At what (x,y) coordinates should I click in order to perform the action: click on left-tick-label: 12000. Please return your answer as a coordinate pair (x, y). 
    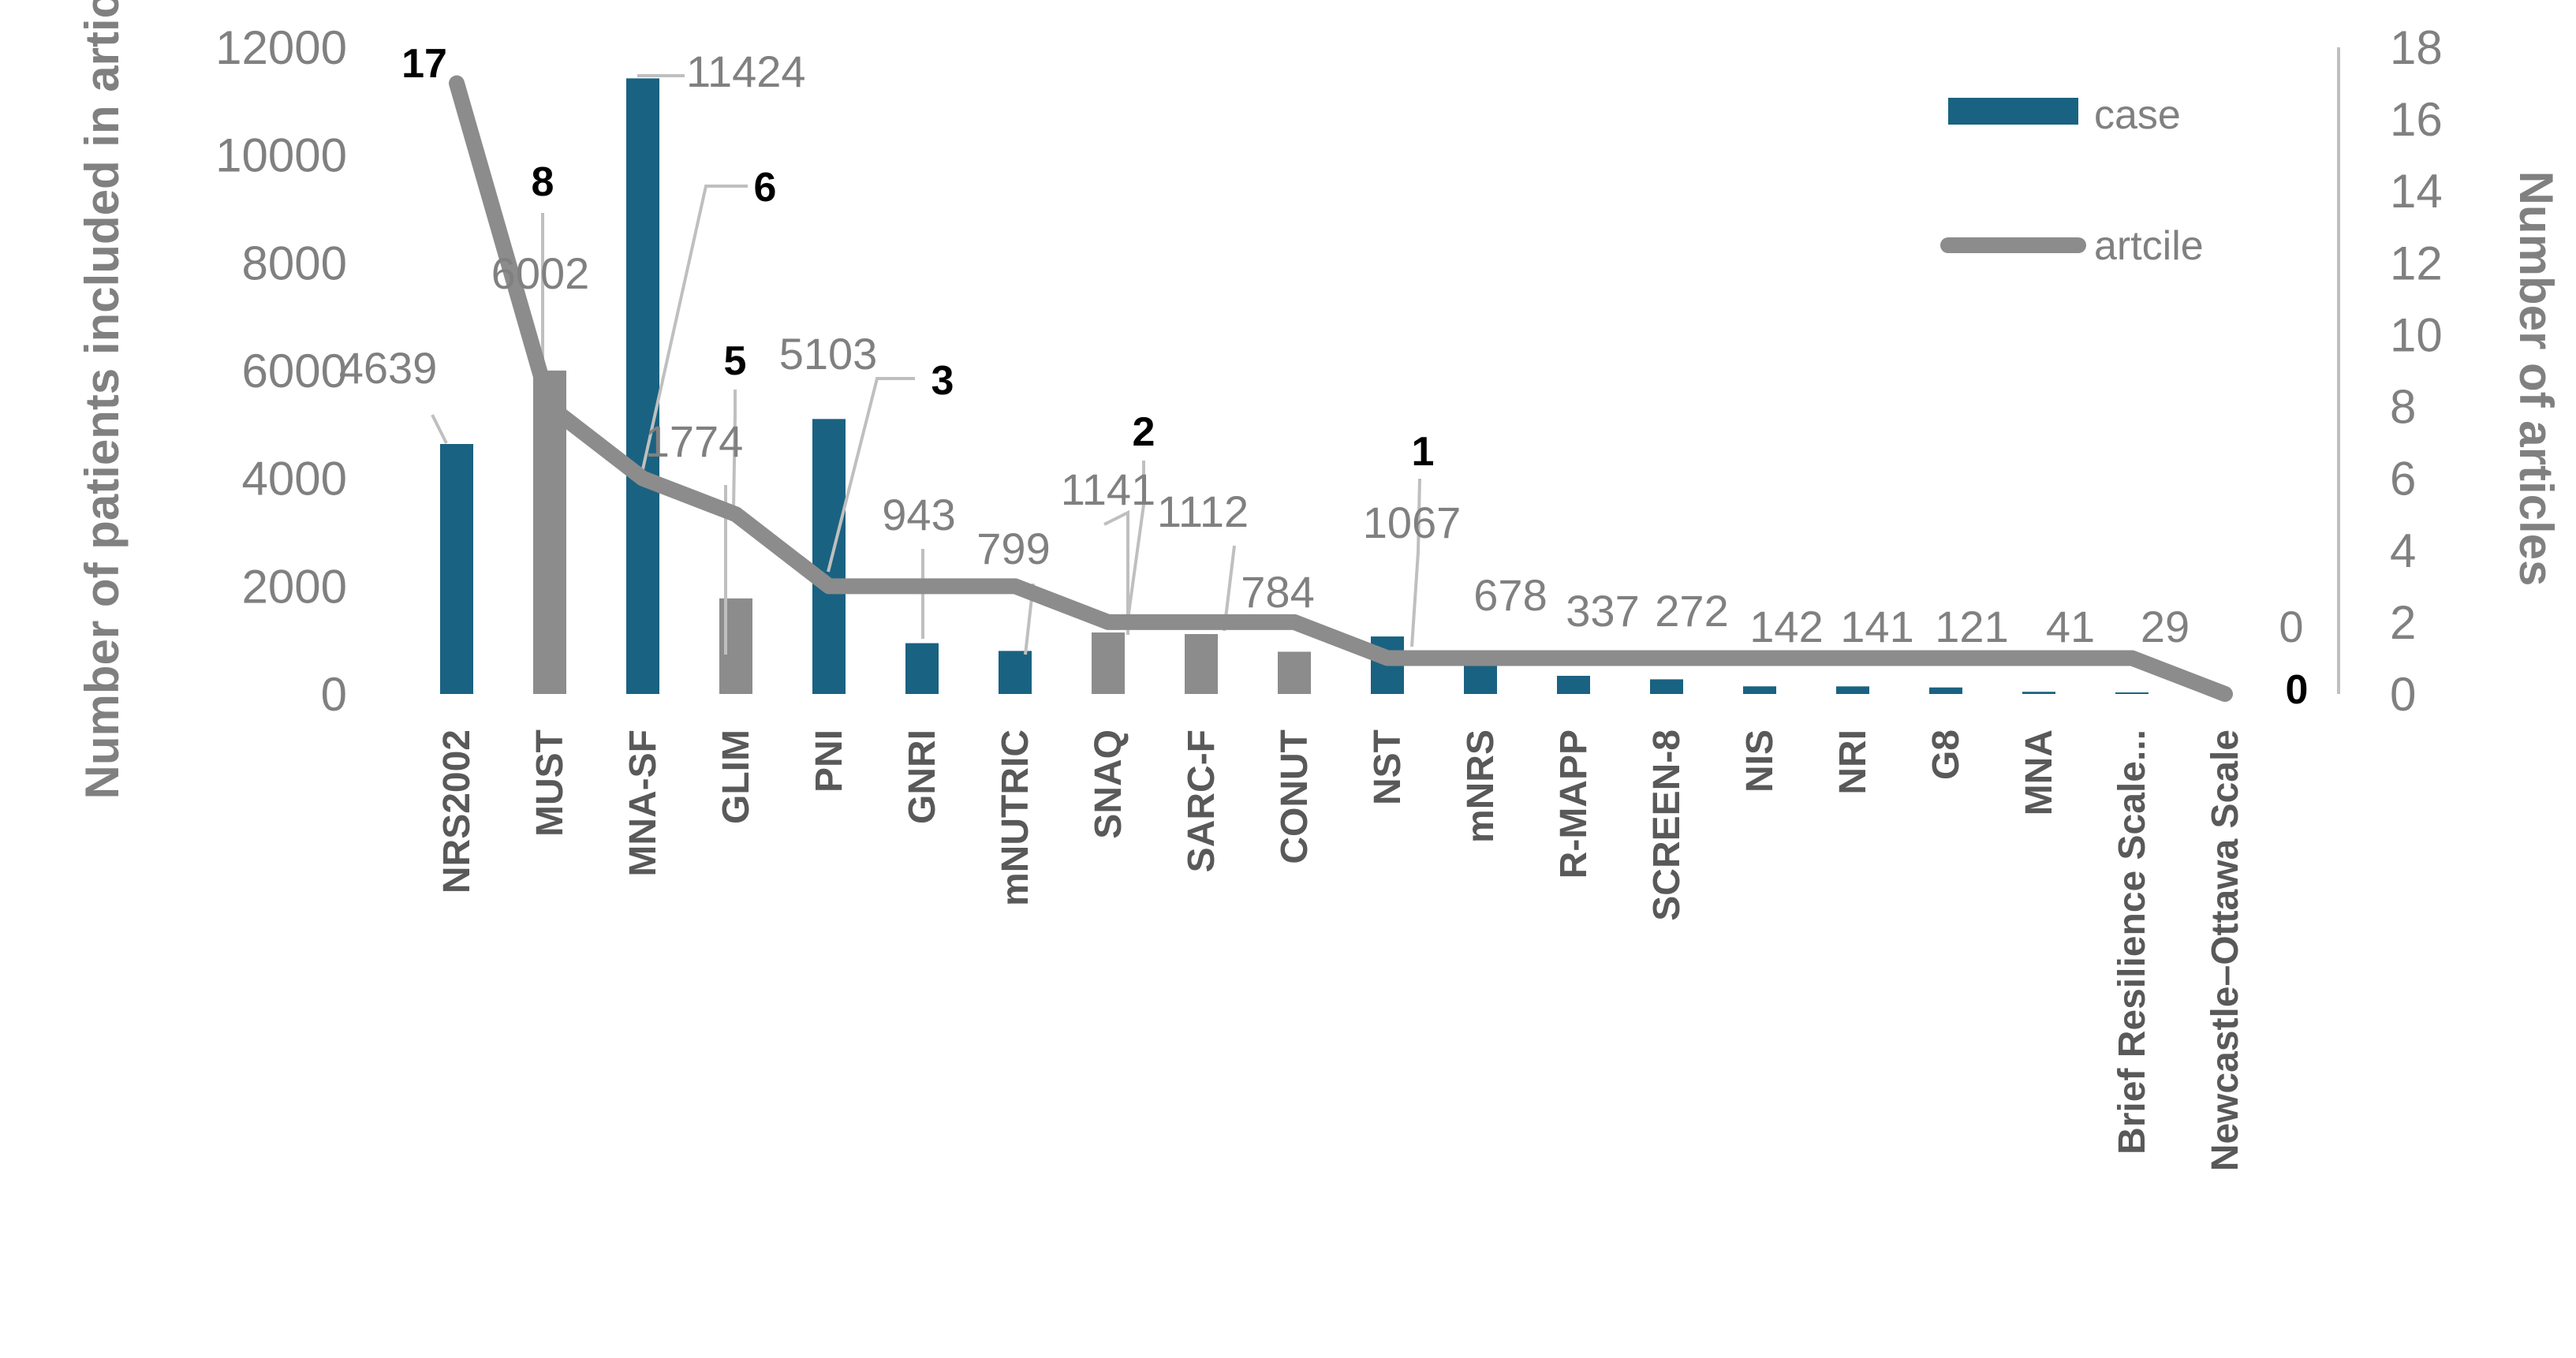
    Looking at the image, I should click on (281, 47).